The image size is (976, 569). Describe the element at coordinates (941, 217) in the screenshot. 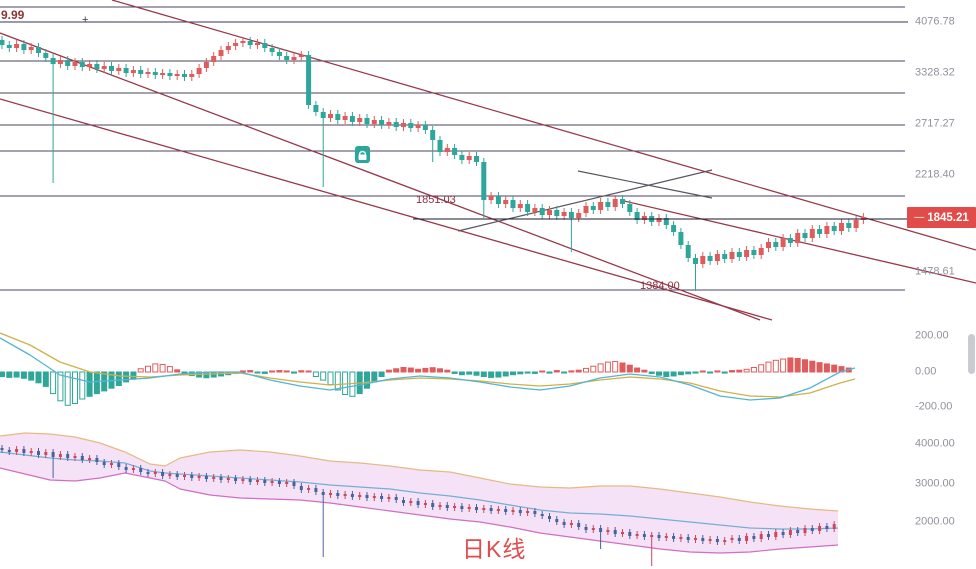

I see `last-price-badge: — 1845.21` at that location.